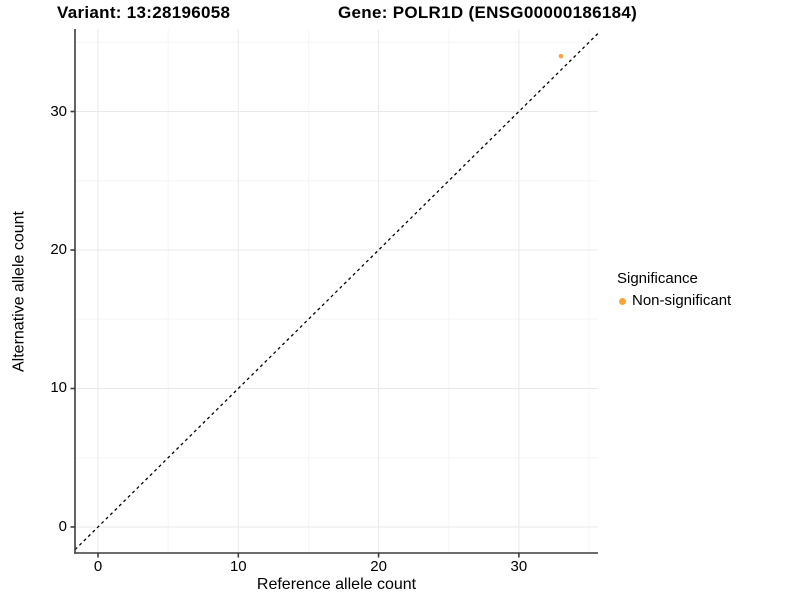 The width and height of the screenshot is (800, 600). What do you see at coordinates (622, 301) in the screenshot?
I see `legend-key-dot-icon` at bounding box center [622, 301].